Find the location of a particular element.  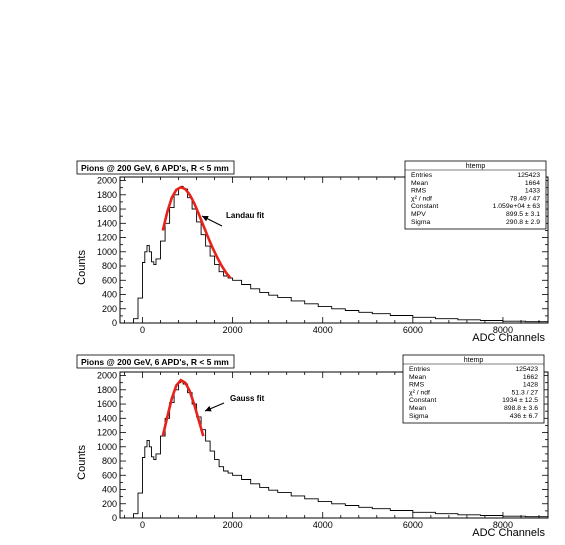

stats-value: 78.49 / 47 is located at coordinates (525, 198).